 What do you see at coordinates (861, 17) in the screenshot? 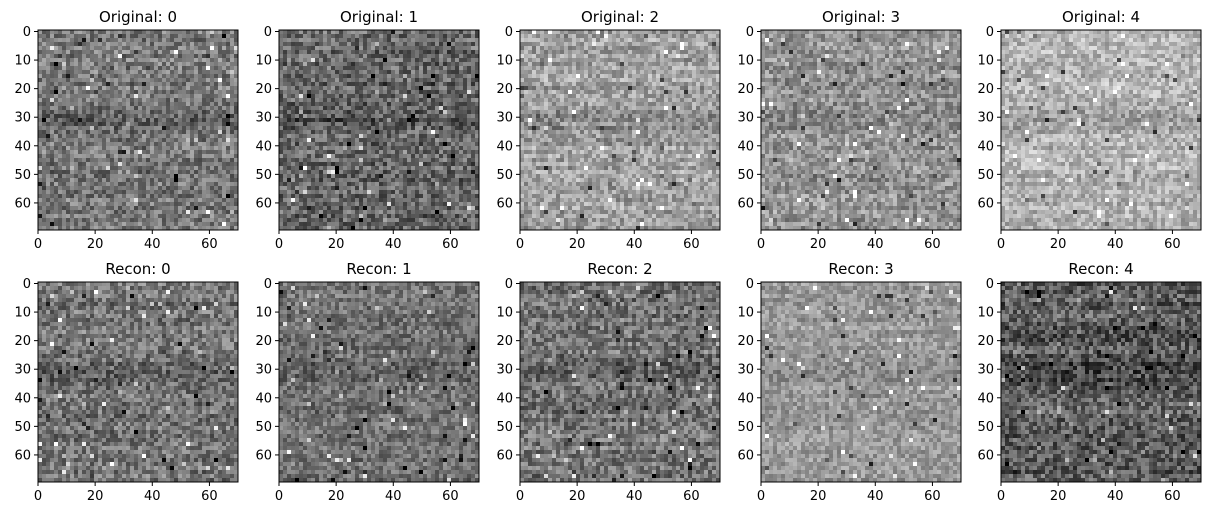
I see `panel-title: Original: 3` at bounding box center [861, 17].